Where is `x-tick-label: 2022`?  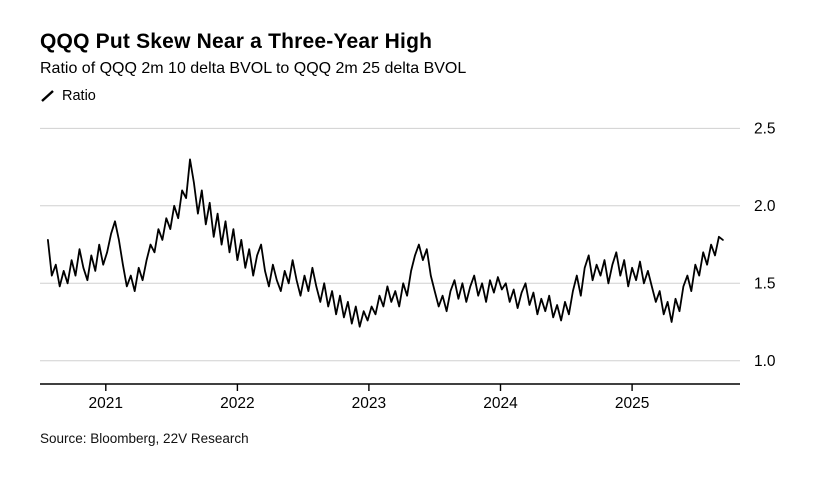
x-tick-label: 2022 is located at coordinates (237, 402).